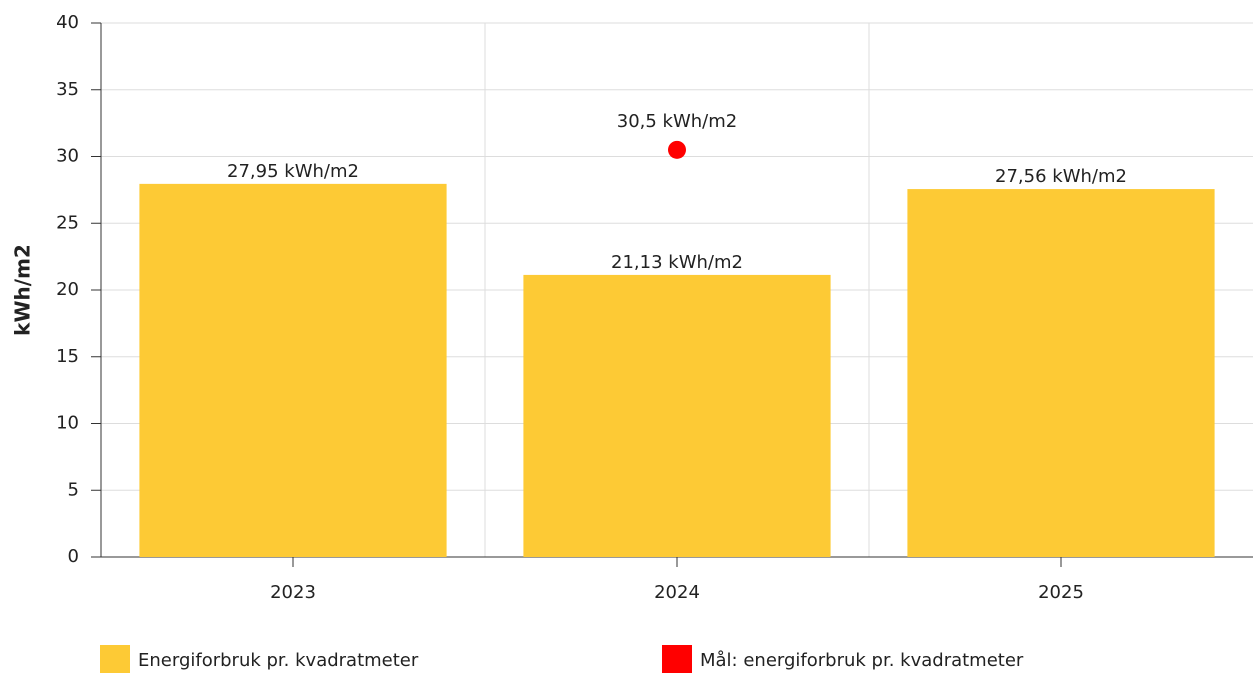  Describe the element at coordinates (1061, 592) in the screenshot. I see `x-tick-label: 2025` at that location.